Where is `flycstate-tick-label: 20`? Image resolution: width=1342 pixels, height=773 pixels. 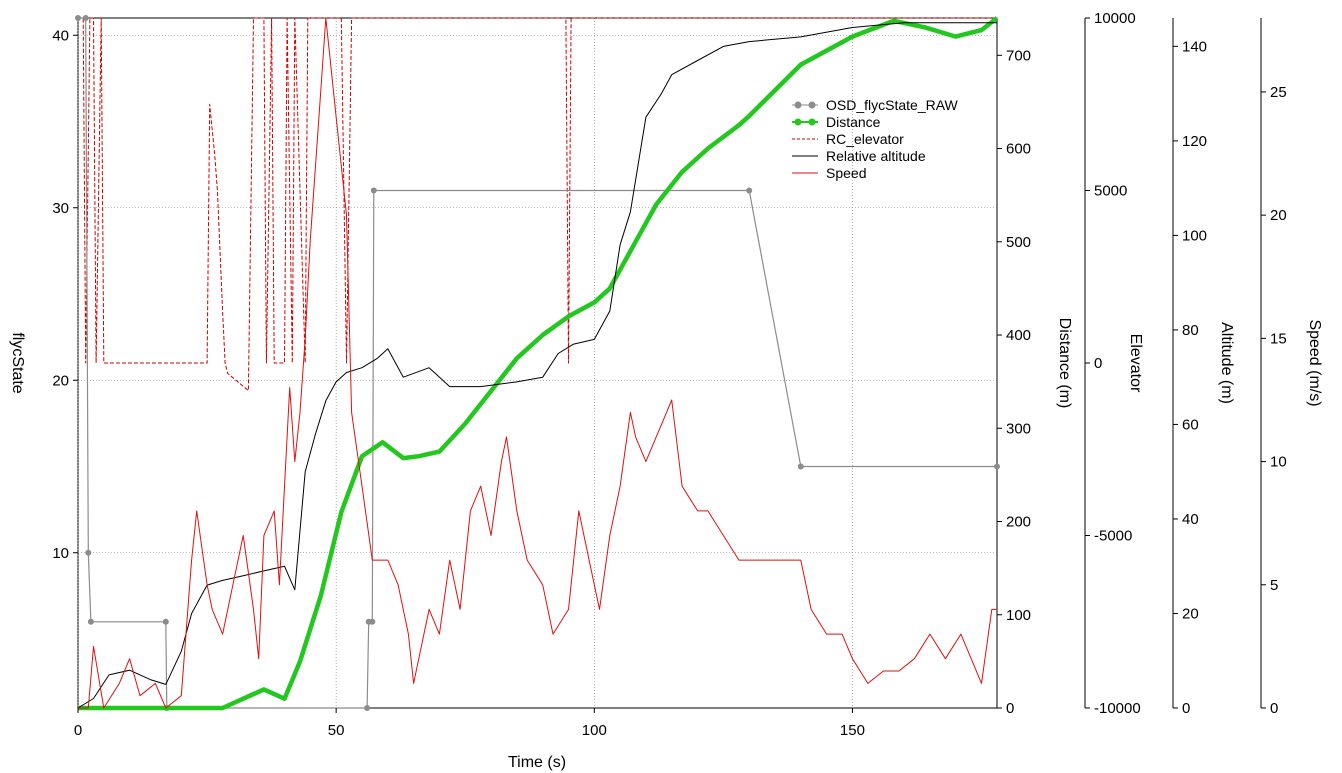 flycstate-tick-label: 20 is located at coordinates (60, 380).